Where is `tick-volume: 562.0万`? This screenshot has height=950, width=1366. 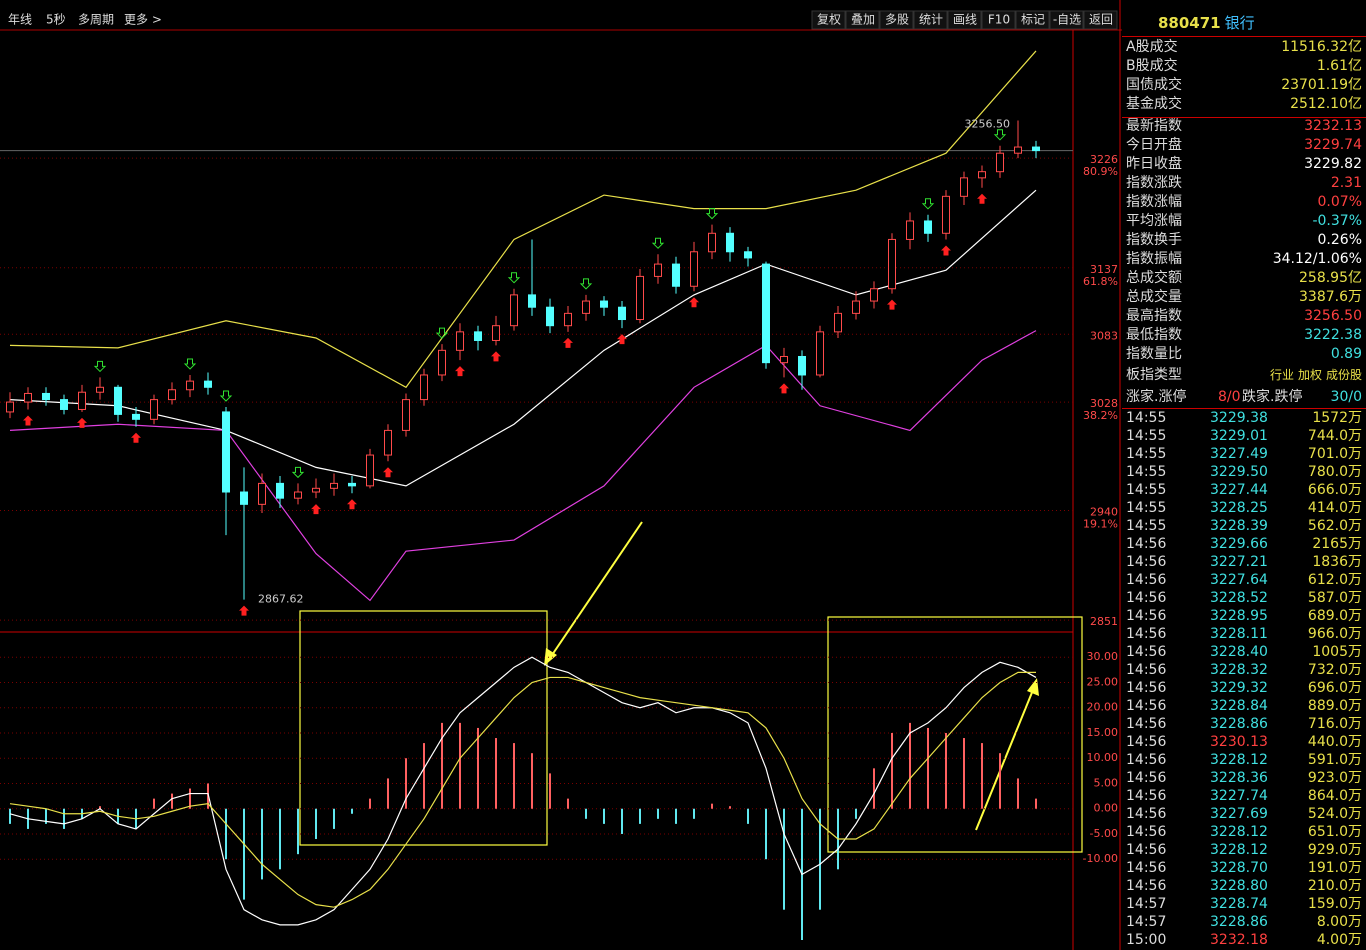 tick-volume: 562.0万 is located at coordinates (1334, 526).